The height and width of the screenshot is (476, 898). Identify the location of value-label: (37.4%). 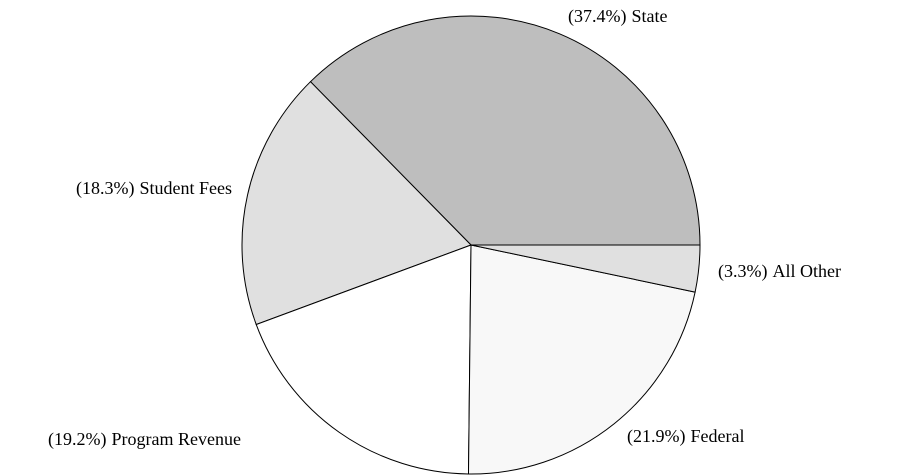
(597, 16).